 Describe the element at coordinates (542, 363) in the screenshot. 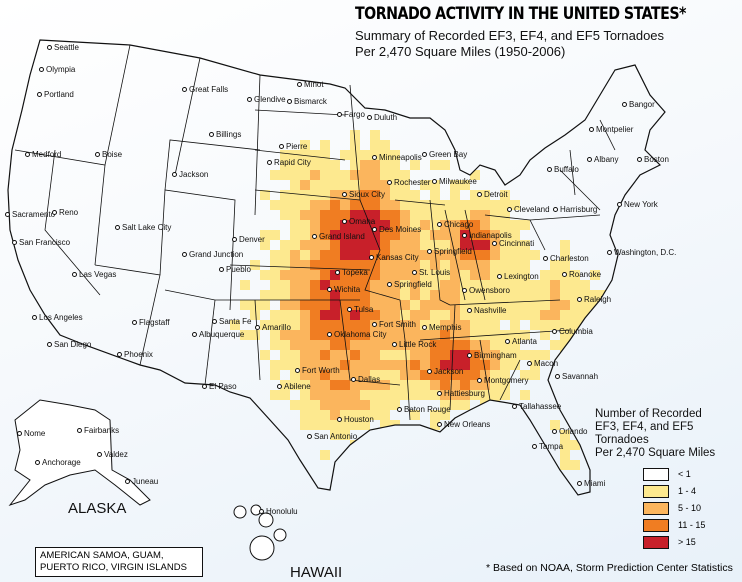

I see `city-label: Macon` at that location.